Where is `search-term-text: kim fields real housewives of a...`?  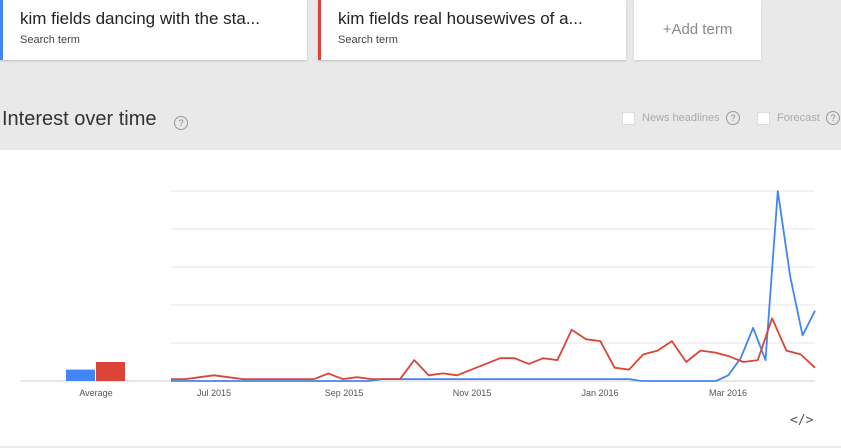 search-term-text: kim fields real housewives of a... is located at coordinates (460, 18).